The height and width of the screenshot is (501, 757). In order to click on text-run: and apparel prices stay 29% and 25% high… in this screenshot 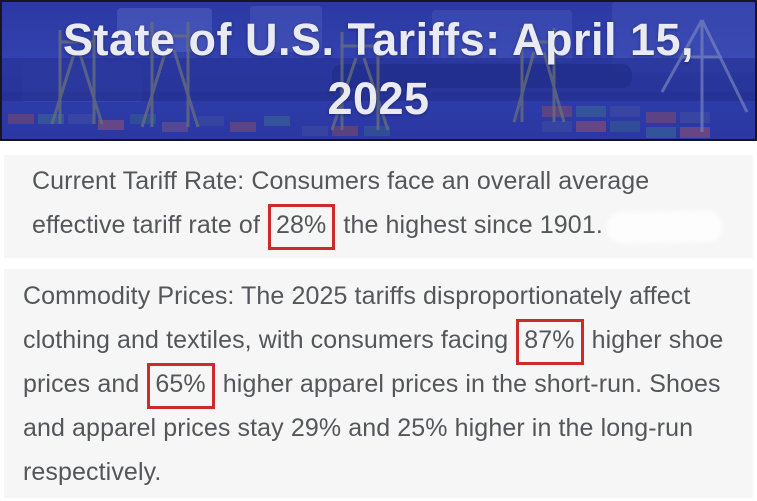, I will do `click(358, 428)`.